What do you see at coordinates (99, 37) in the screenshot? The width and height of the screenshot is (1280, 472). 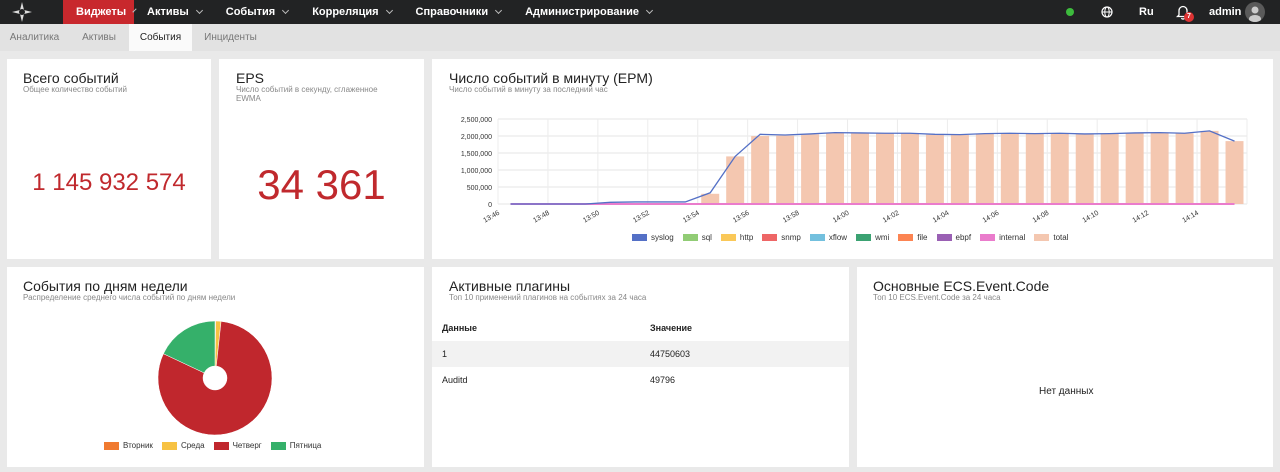 I see `tab-assets: Активы` at bounding box center [99, 37].